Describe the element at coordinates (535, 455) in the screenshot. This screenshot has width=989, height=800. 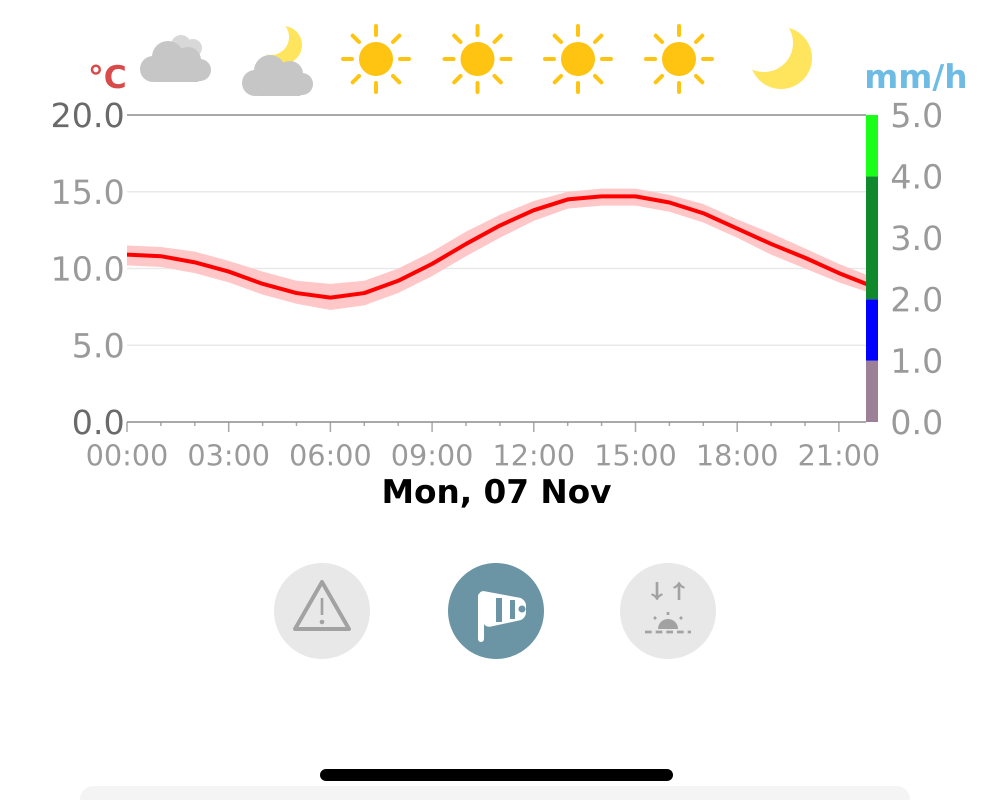
I see `x-tick-label: 12:00` at that location.